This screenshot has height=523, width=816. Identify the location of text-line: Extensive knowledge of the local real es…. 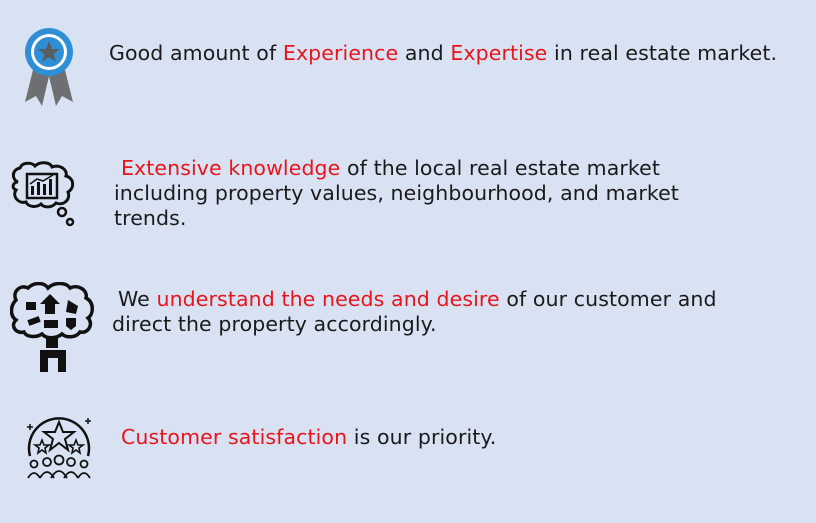
(396, 168).